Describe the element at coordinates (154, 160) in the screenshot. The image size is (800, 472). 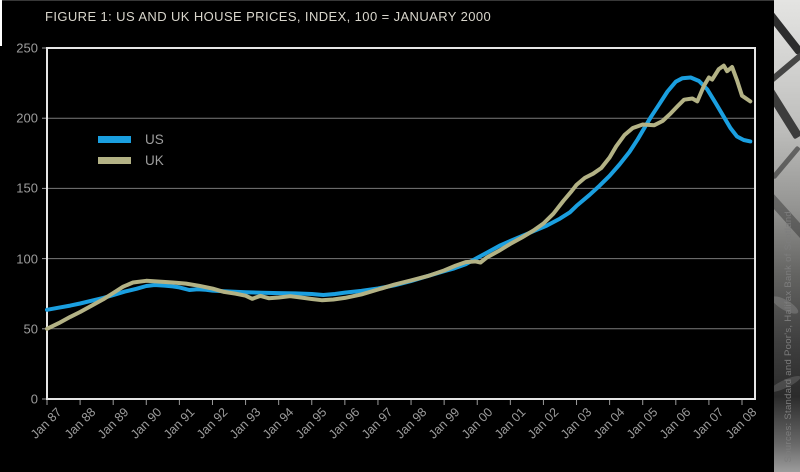
I see `legend-label: UK` at that location.